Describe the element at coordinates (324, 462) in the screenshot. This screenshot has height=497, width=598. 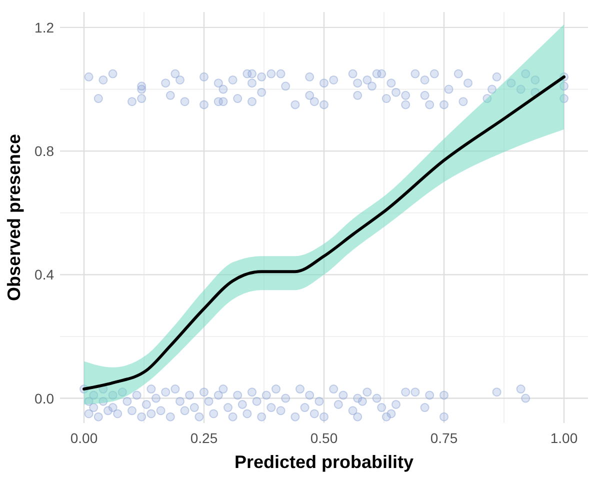
I see `x-axis-title: Predicted probability` at that location.